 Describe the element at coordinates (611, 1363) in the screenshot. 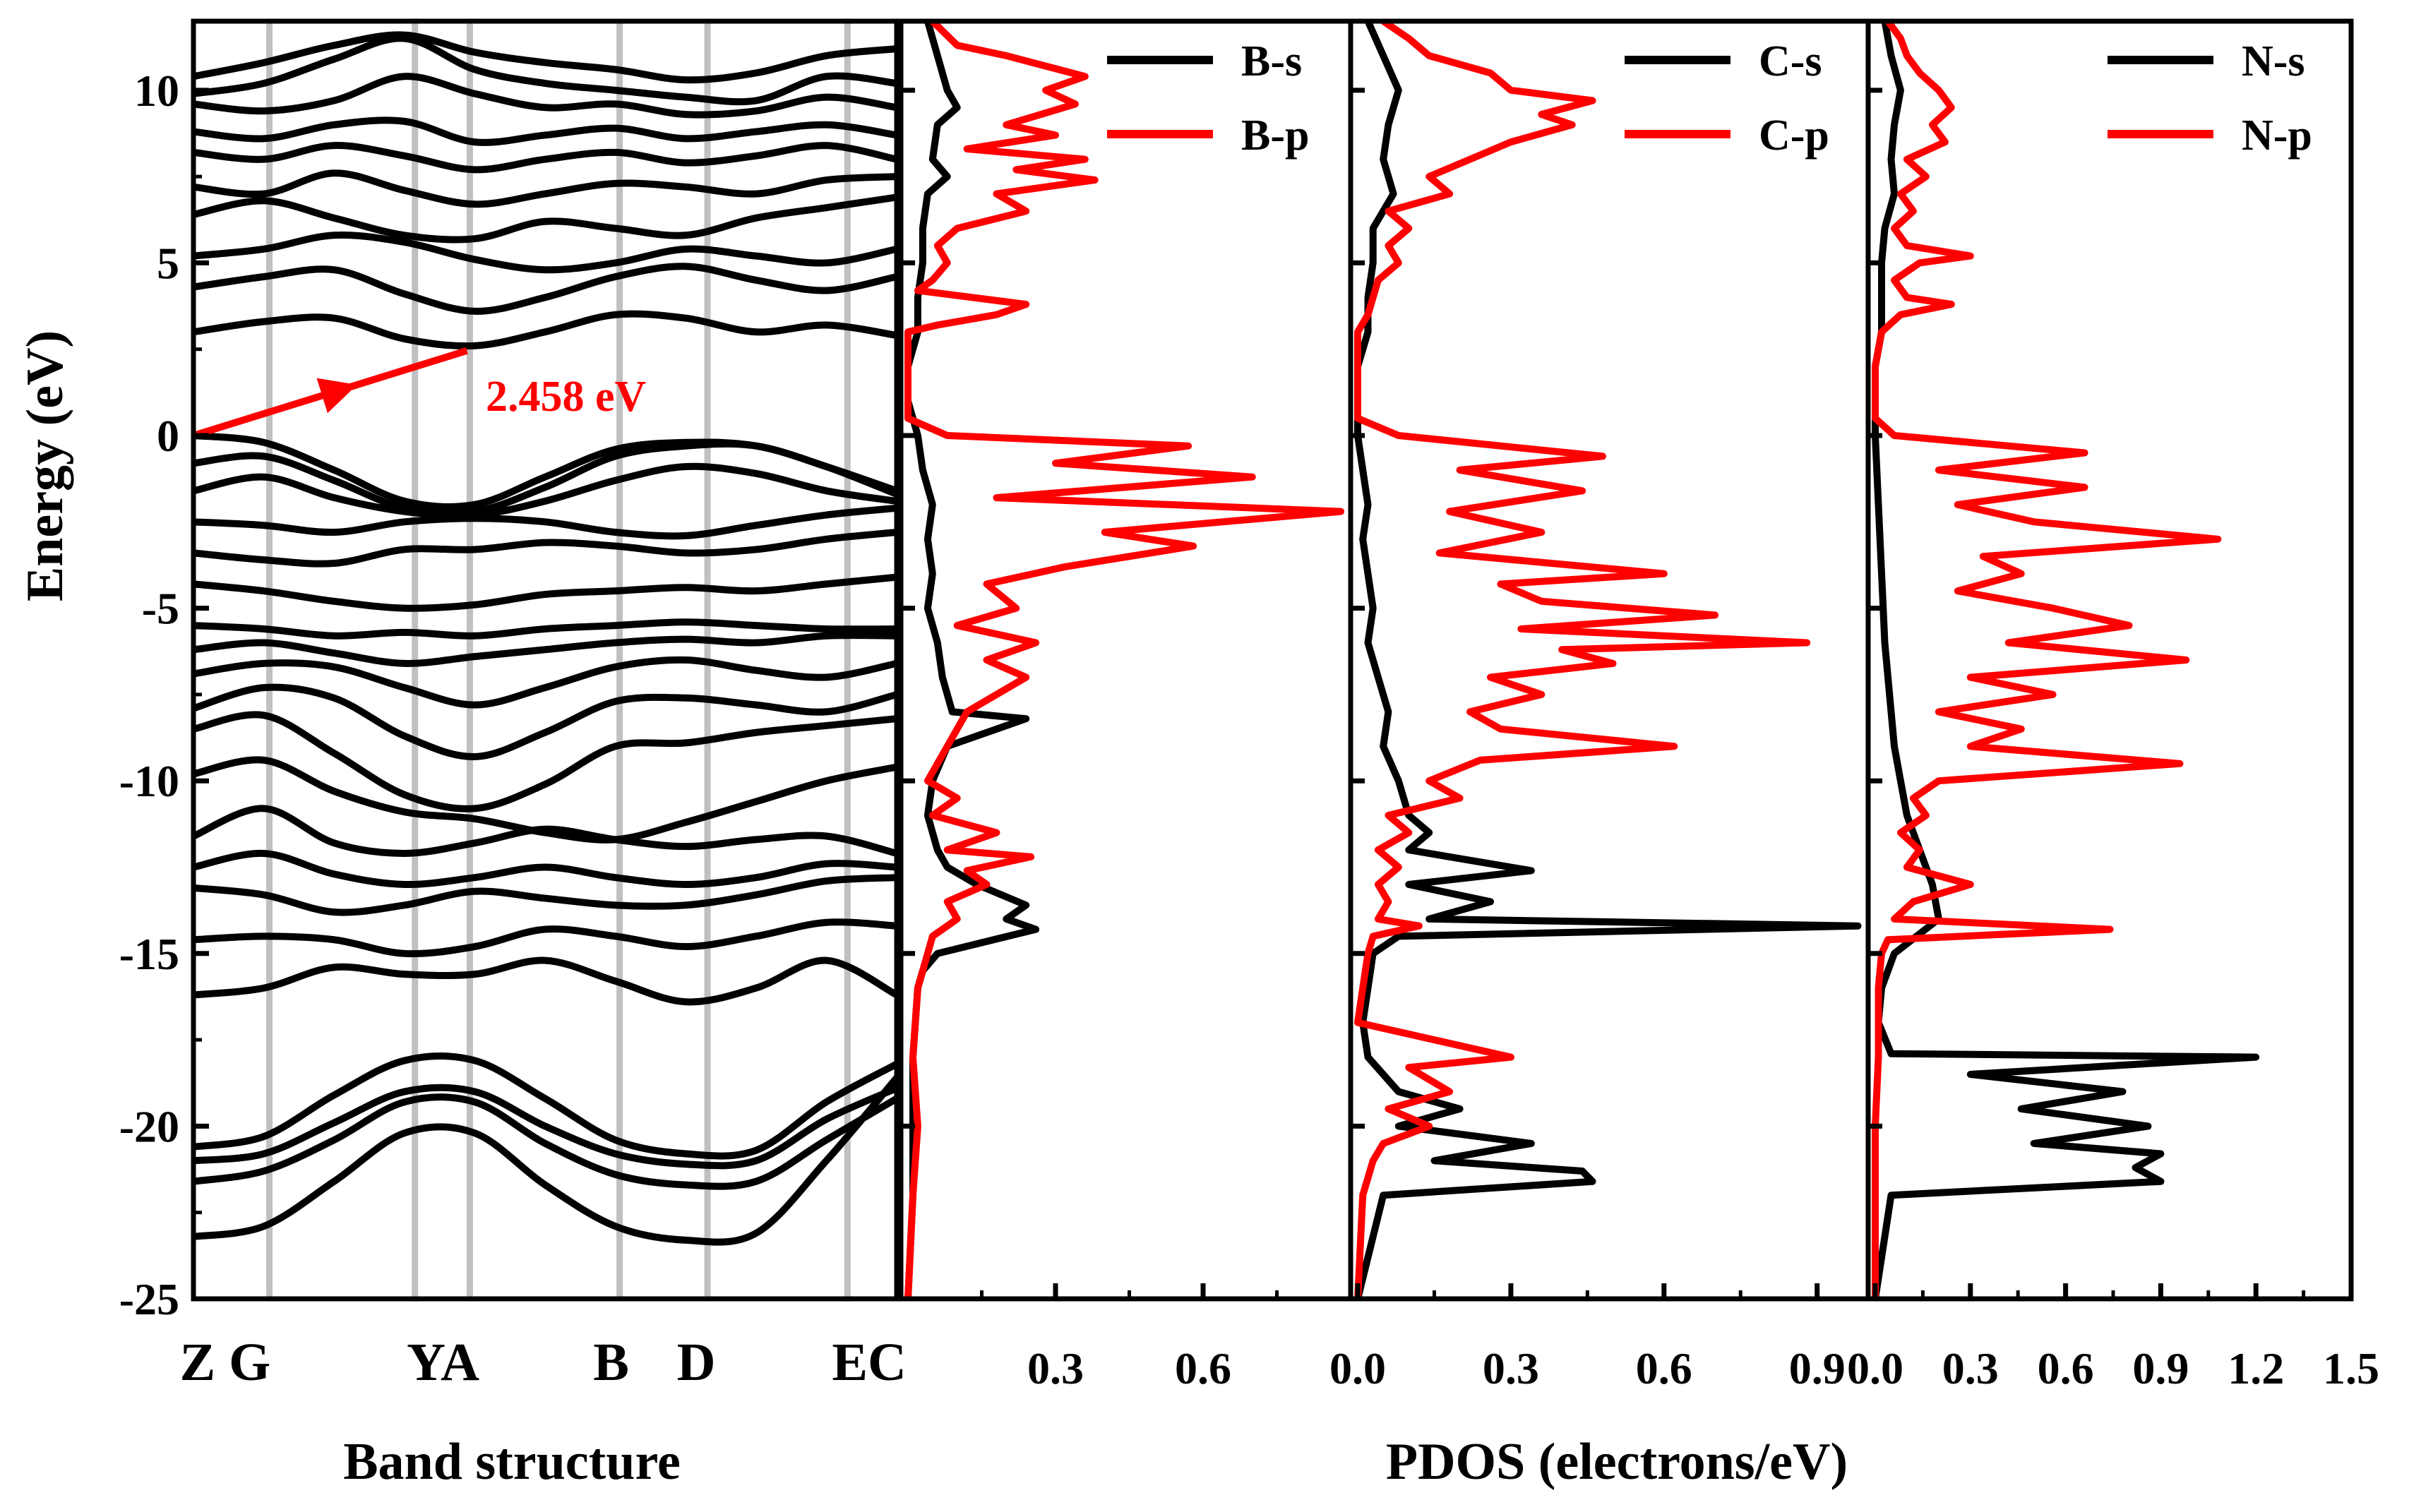

I see `kpoint-label: B` at that location.